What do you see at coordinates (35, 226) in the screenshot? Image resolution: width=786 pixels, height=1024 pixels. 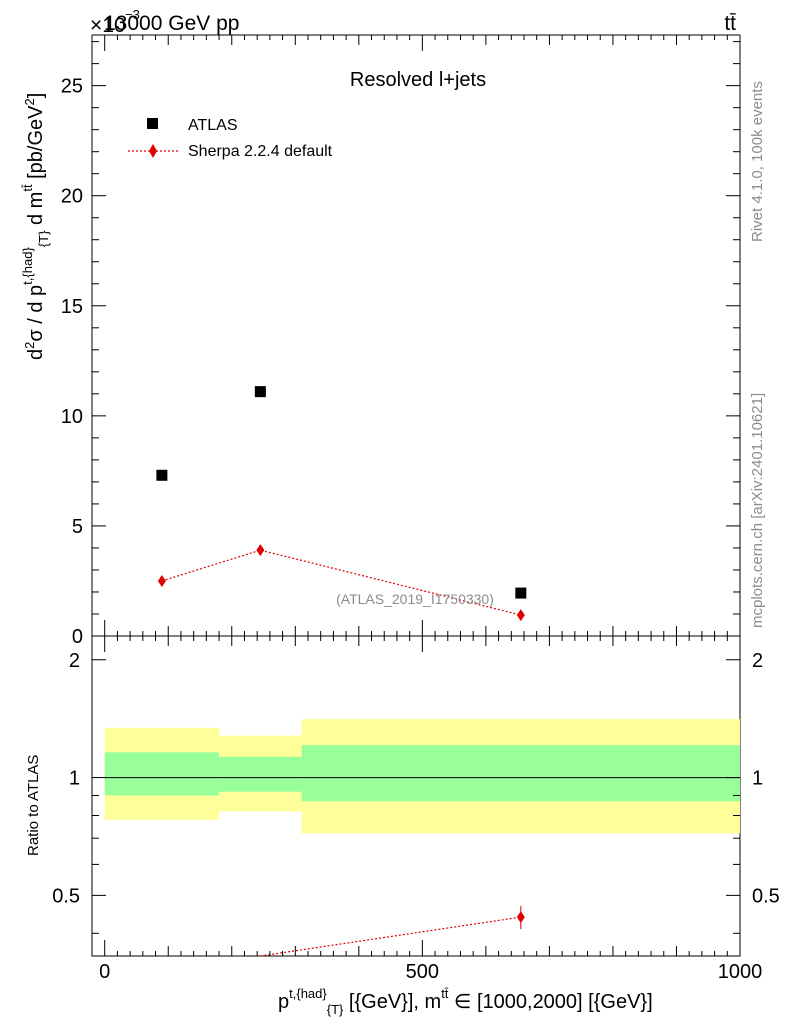 I see `main-ylabel: d2σ / d pt,{had}{T} d mtt̄ [pb/GeV2]` at bounding box center [35, 226].